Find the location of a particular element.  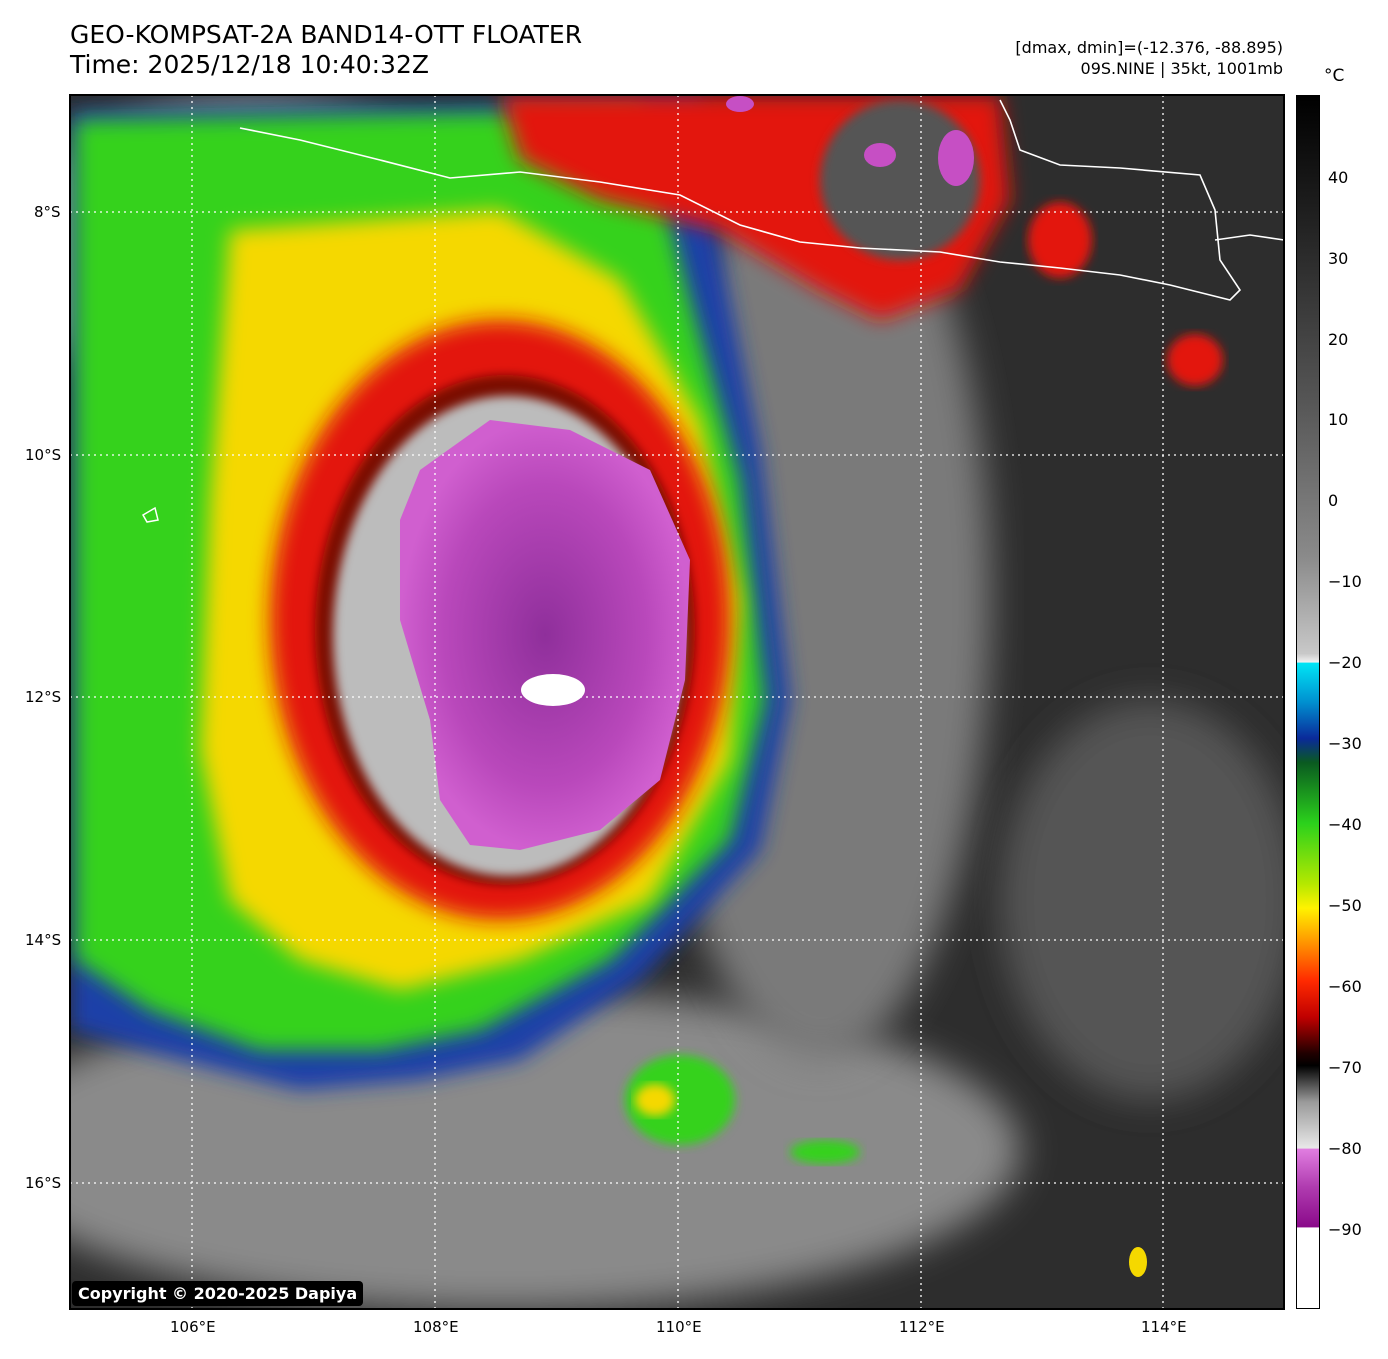

lon-tick-label: 106°E is located at coordinates (193, 1327).